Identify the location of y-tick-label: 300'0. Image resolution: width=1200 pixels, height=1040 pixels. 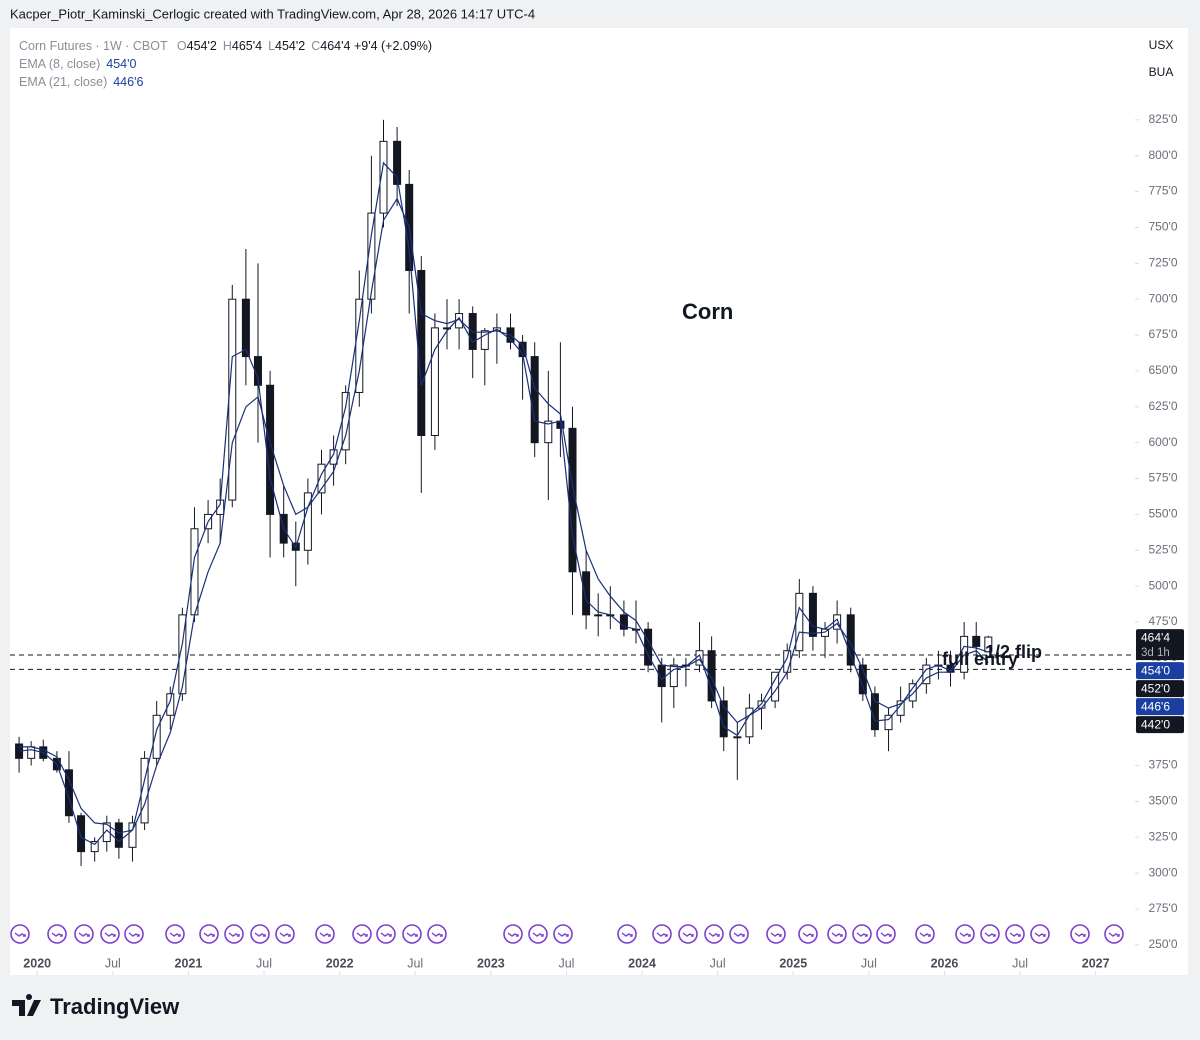
(1163, 872).